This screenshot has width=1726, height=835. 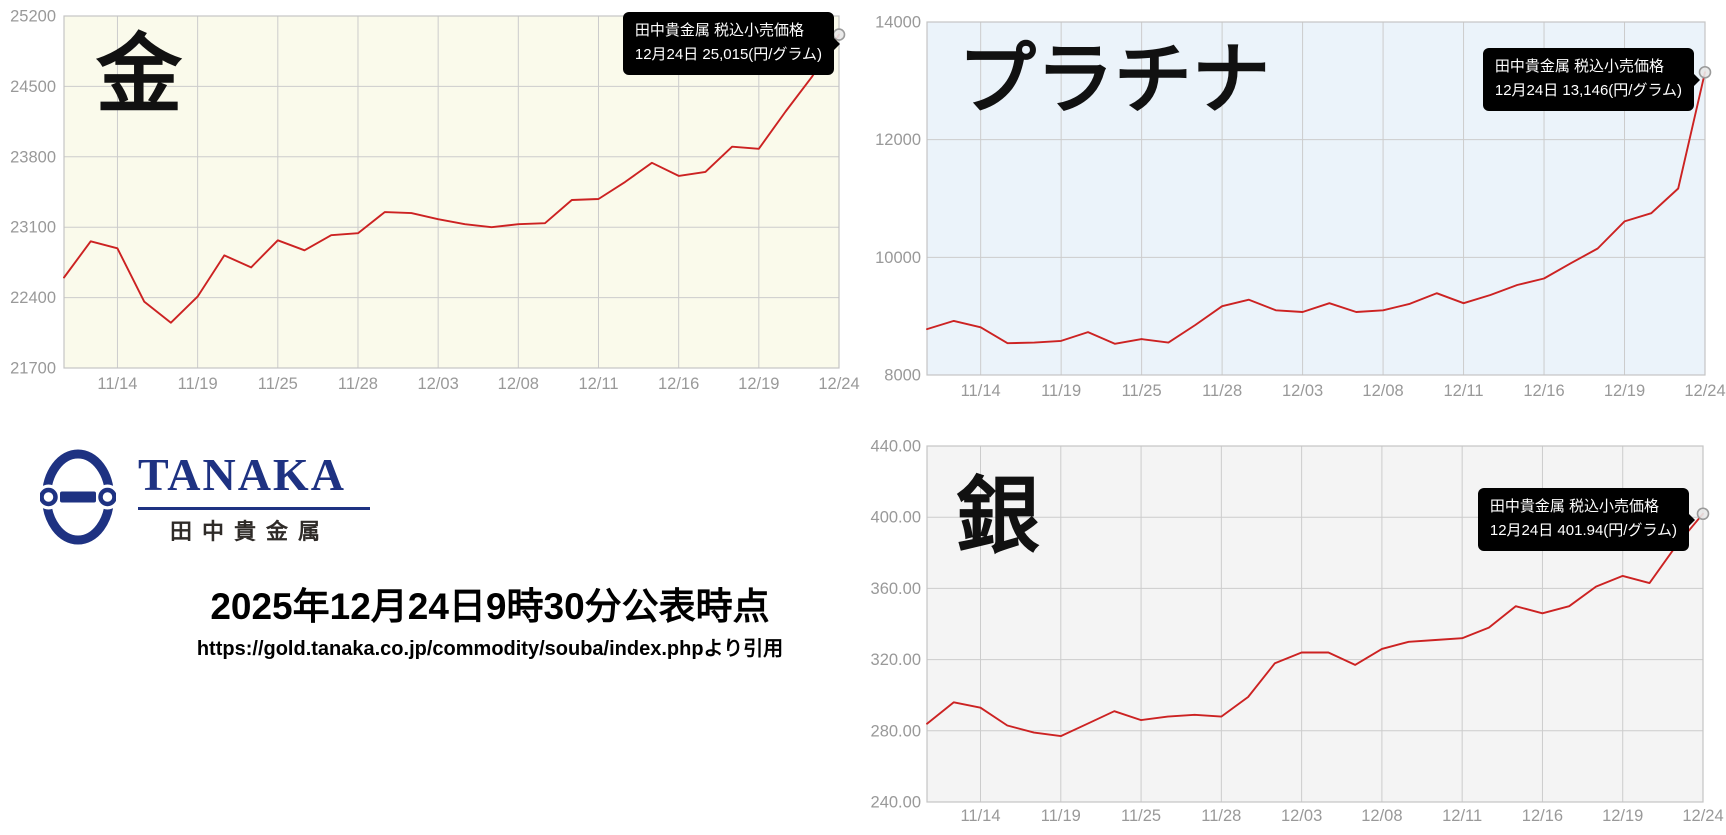 I want to click on platinum-x-axis-label: 12/24, so click(x=1704, y=391).